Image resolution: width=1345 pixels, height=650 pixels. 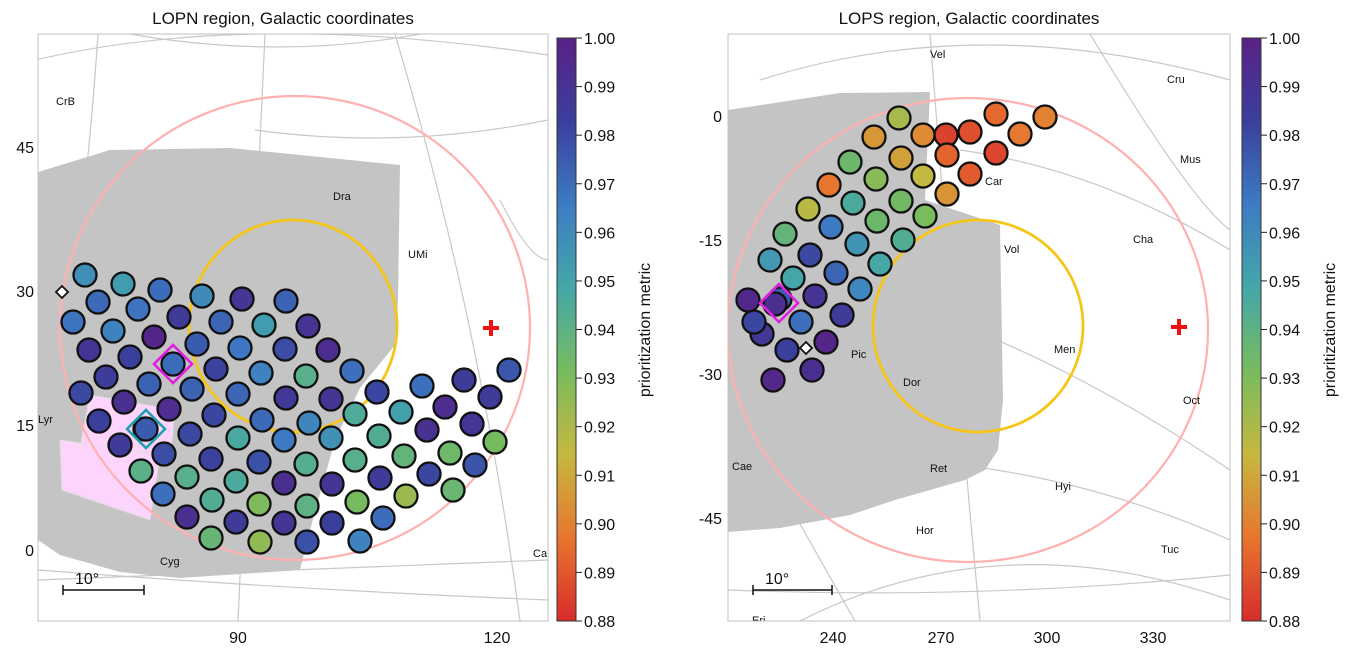 What do you see at coordinates (599, 379) in the screenshot?
I see `colorbar-tick-label: 0.93` at bounding box center [599, 379].